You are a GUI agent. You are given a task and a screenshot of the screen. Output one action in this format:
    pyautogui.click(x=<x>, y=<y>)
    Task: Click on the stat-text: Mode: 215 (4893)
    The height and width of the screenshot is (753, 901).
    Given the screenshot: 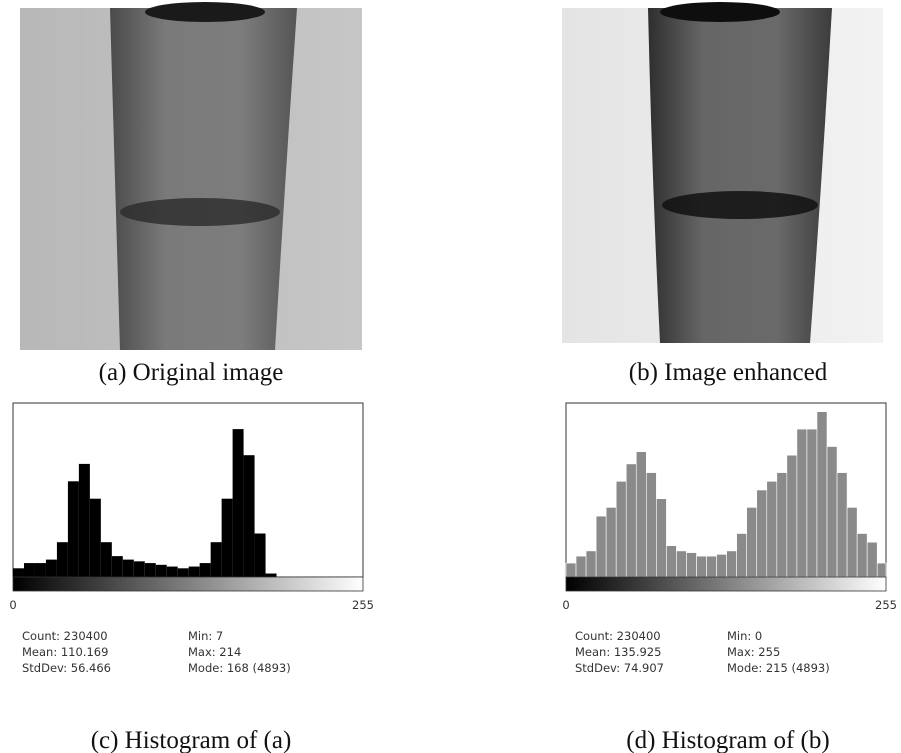 What is the action you would take?
    pyautogui.click(x=778, y=668)
    